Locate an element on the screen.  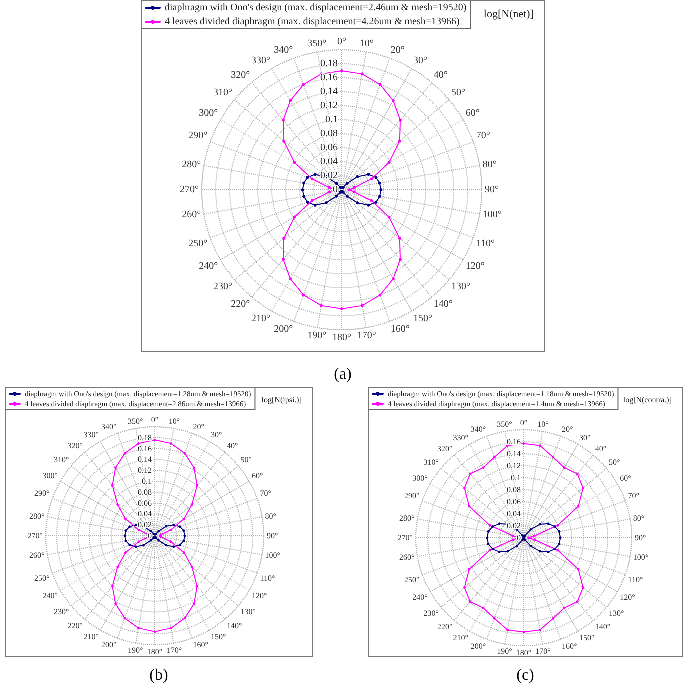
spoke-label: 120° is located at coordinates (475, 266).